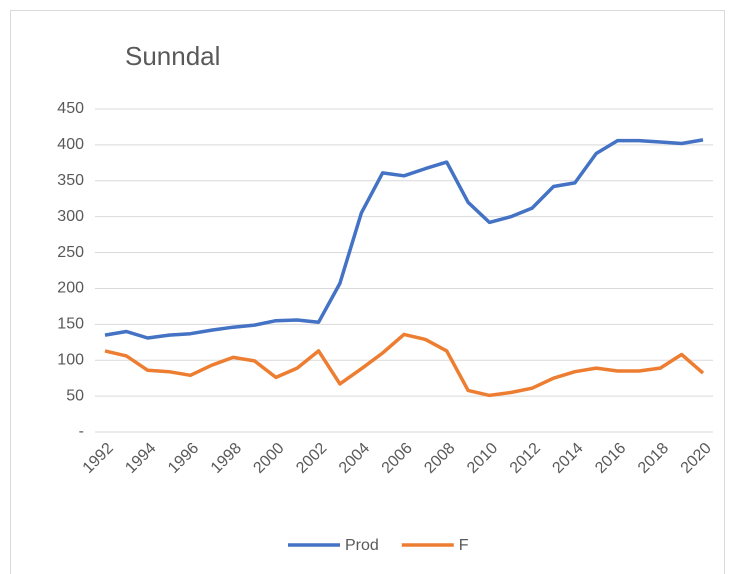  What do you see at coordinates (70, 180) in the screenshot?
I see `y-tick-label: 350` at bounding box center [70, 180].